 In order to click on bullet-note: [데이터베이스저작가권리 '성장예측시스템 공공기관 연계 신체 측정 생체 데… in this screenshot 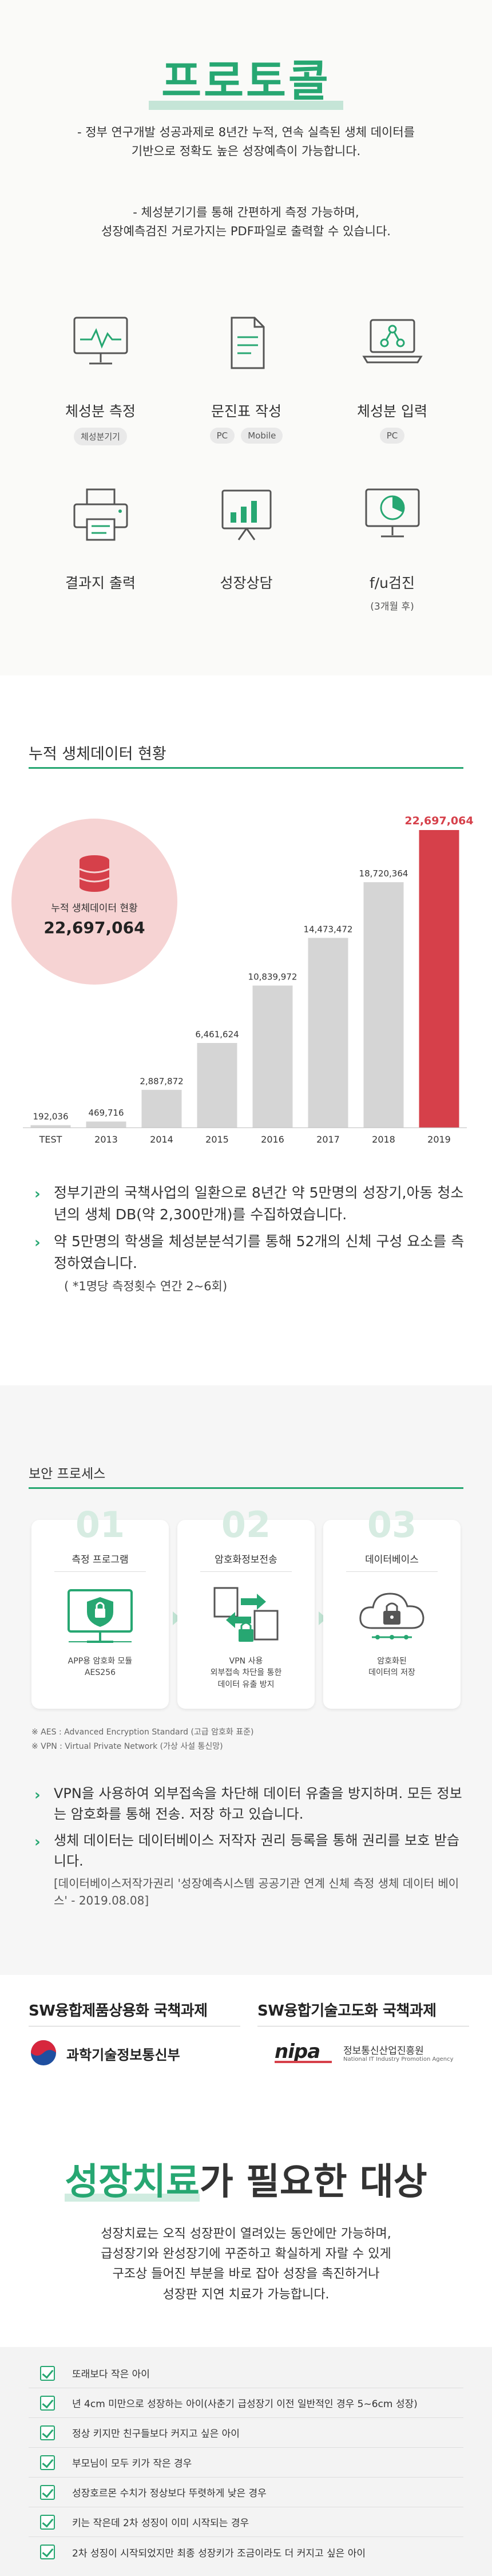, I will do `click(256, 1891)`.